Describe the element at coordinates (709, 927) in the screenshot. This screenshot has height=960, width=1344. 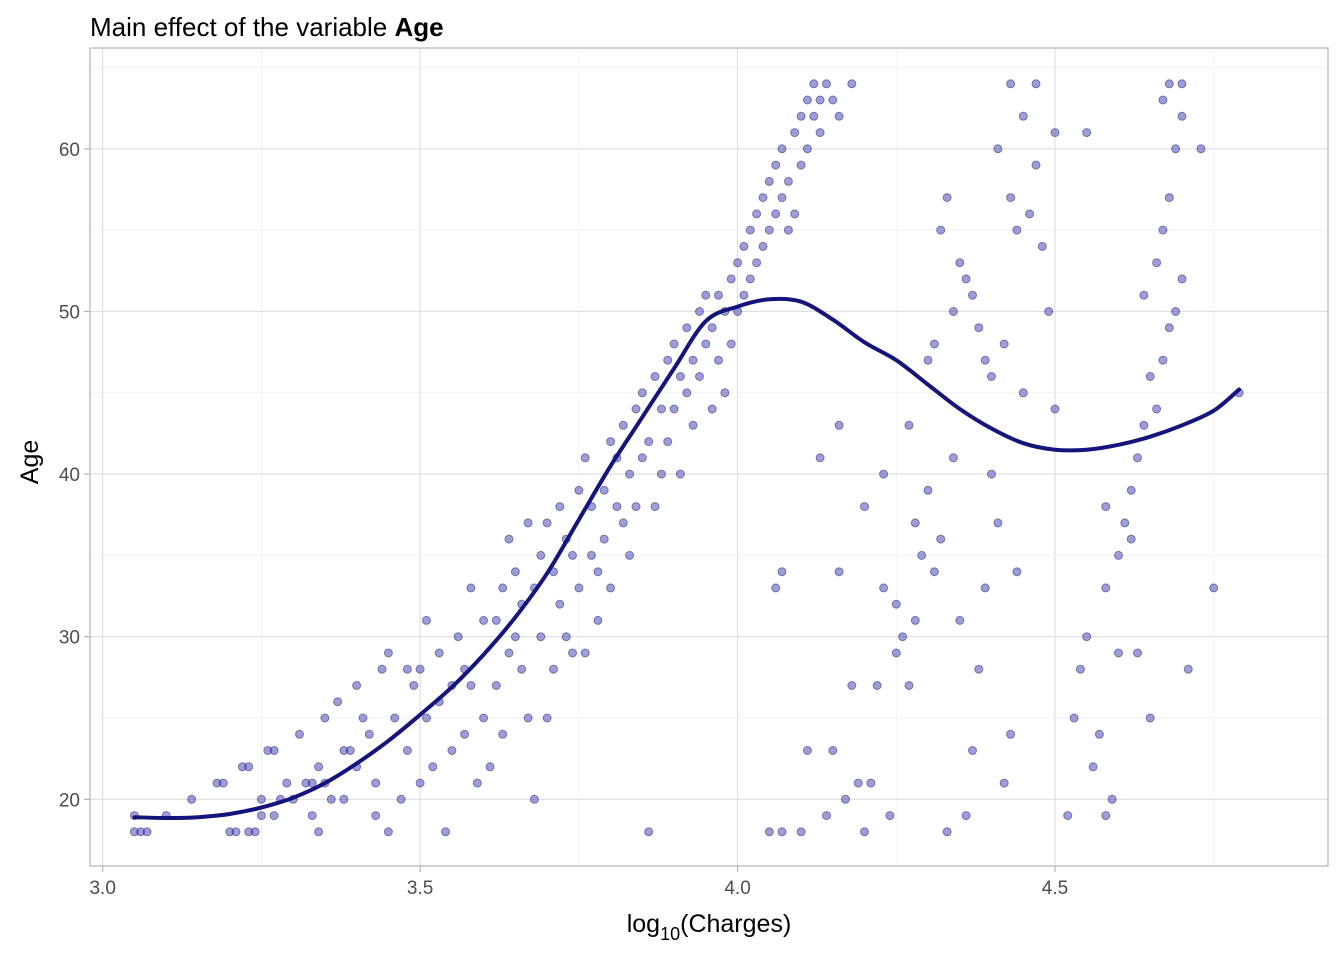
I see `x-axis-title: log10(Charges)` at that location.